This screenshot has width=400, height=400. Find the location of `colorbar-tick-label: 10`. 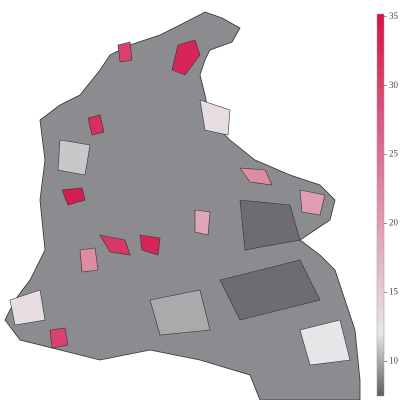

colorbar-tick-label: 10 is located at coordinates (394, 361).